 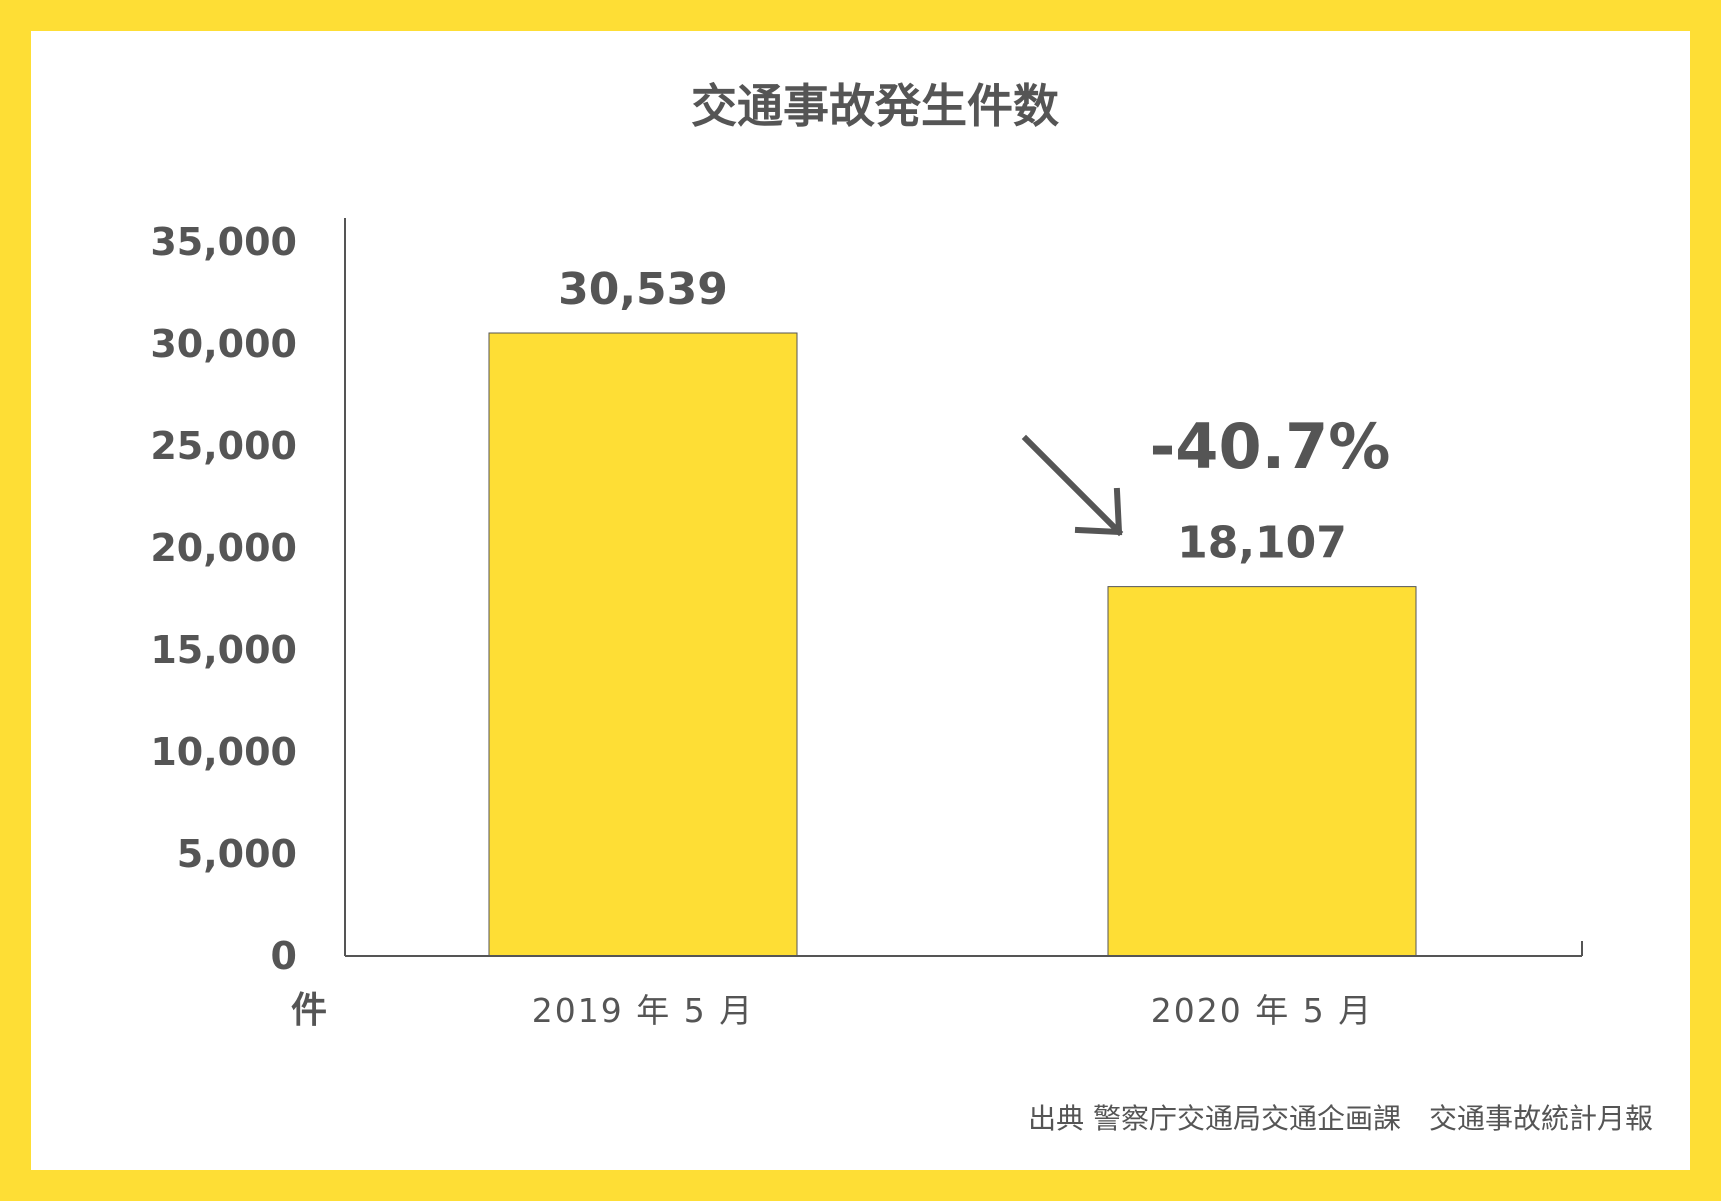 I want to click on data-label: 18,107, so click(x=1262, y=543).